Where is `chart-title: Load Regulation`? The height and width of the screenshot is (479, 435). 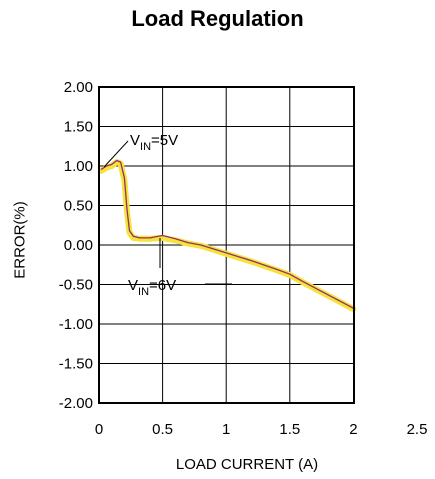
chart-title: Load Regulation is located at coordinates (217, 18).